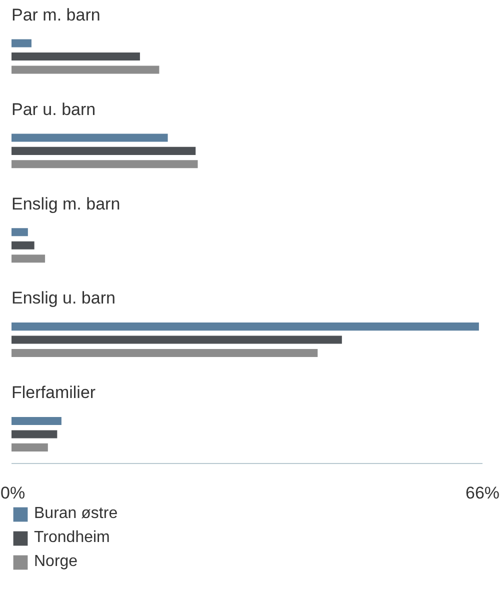 The width and height of the screenshot is (500, 600). What do you see at coordinates (54, 392) in the screenshot?
I see `y-tick-label: Flerfamilier` at bounding box center [54, 392].